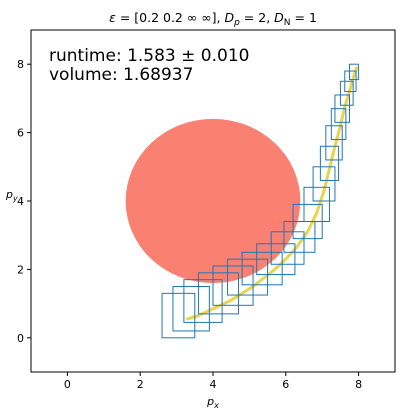 Image resolution: width=415 pixels, height=415 pixels. Describe the element at coordinates (121, 75) in the screenshot. I see `volume-annotation: volume: 1.68937` at that location.